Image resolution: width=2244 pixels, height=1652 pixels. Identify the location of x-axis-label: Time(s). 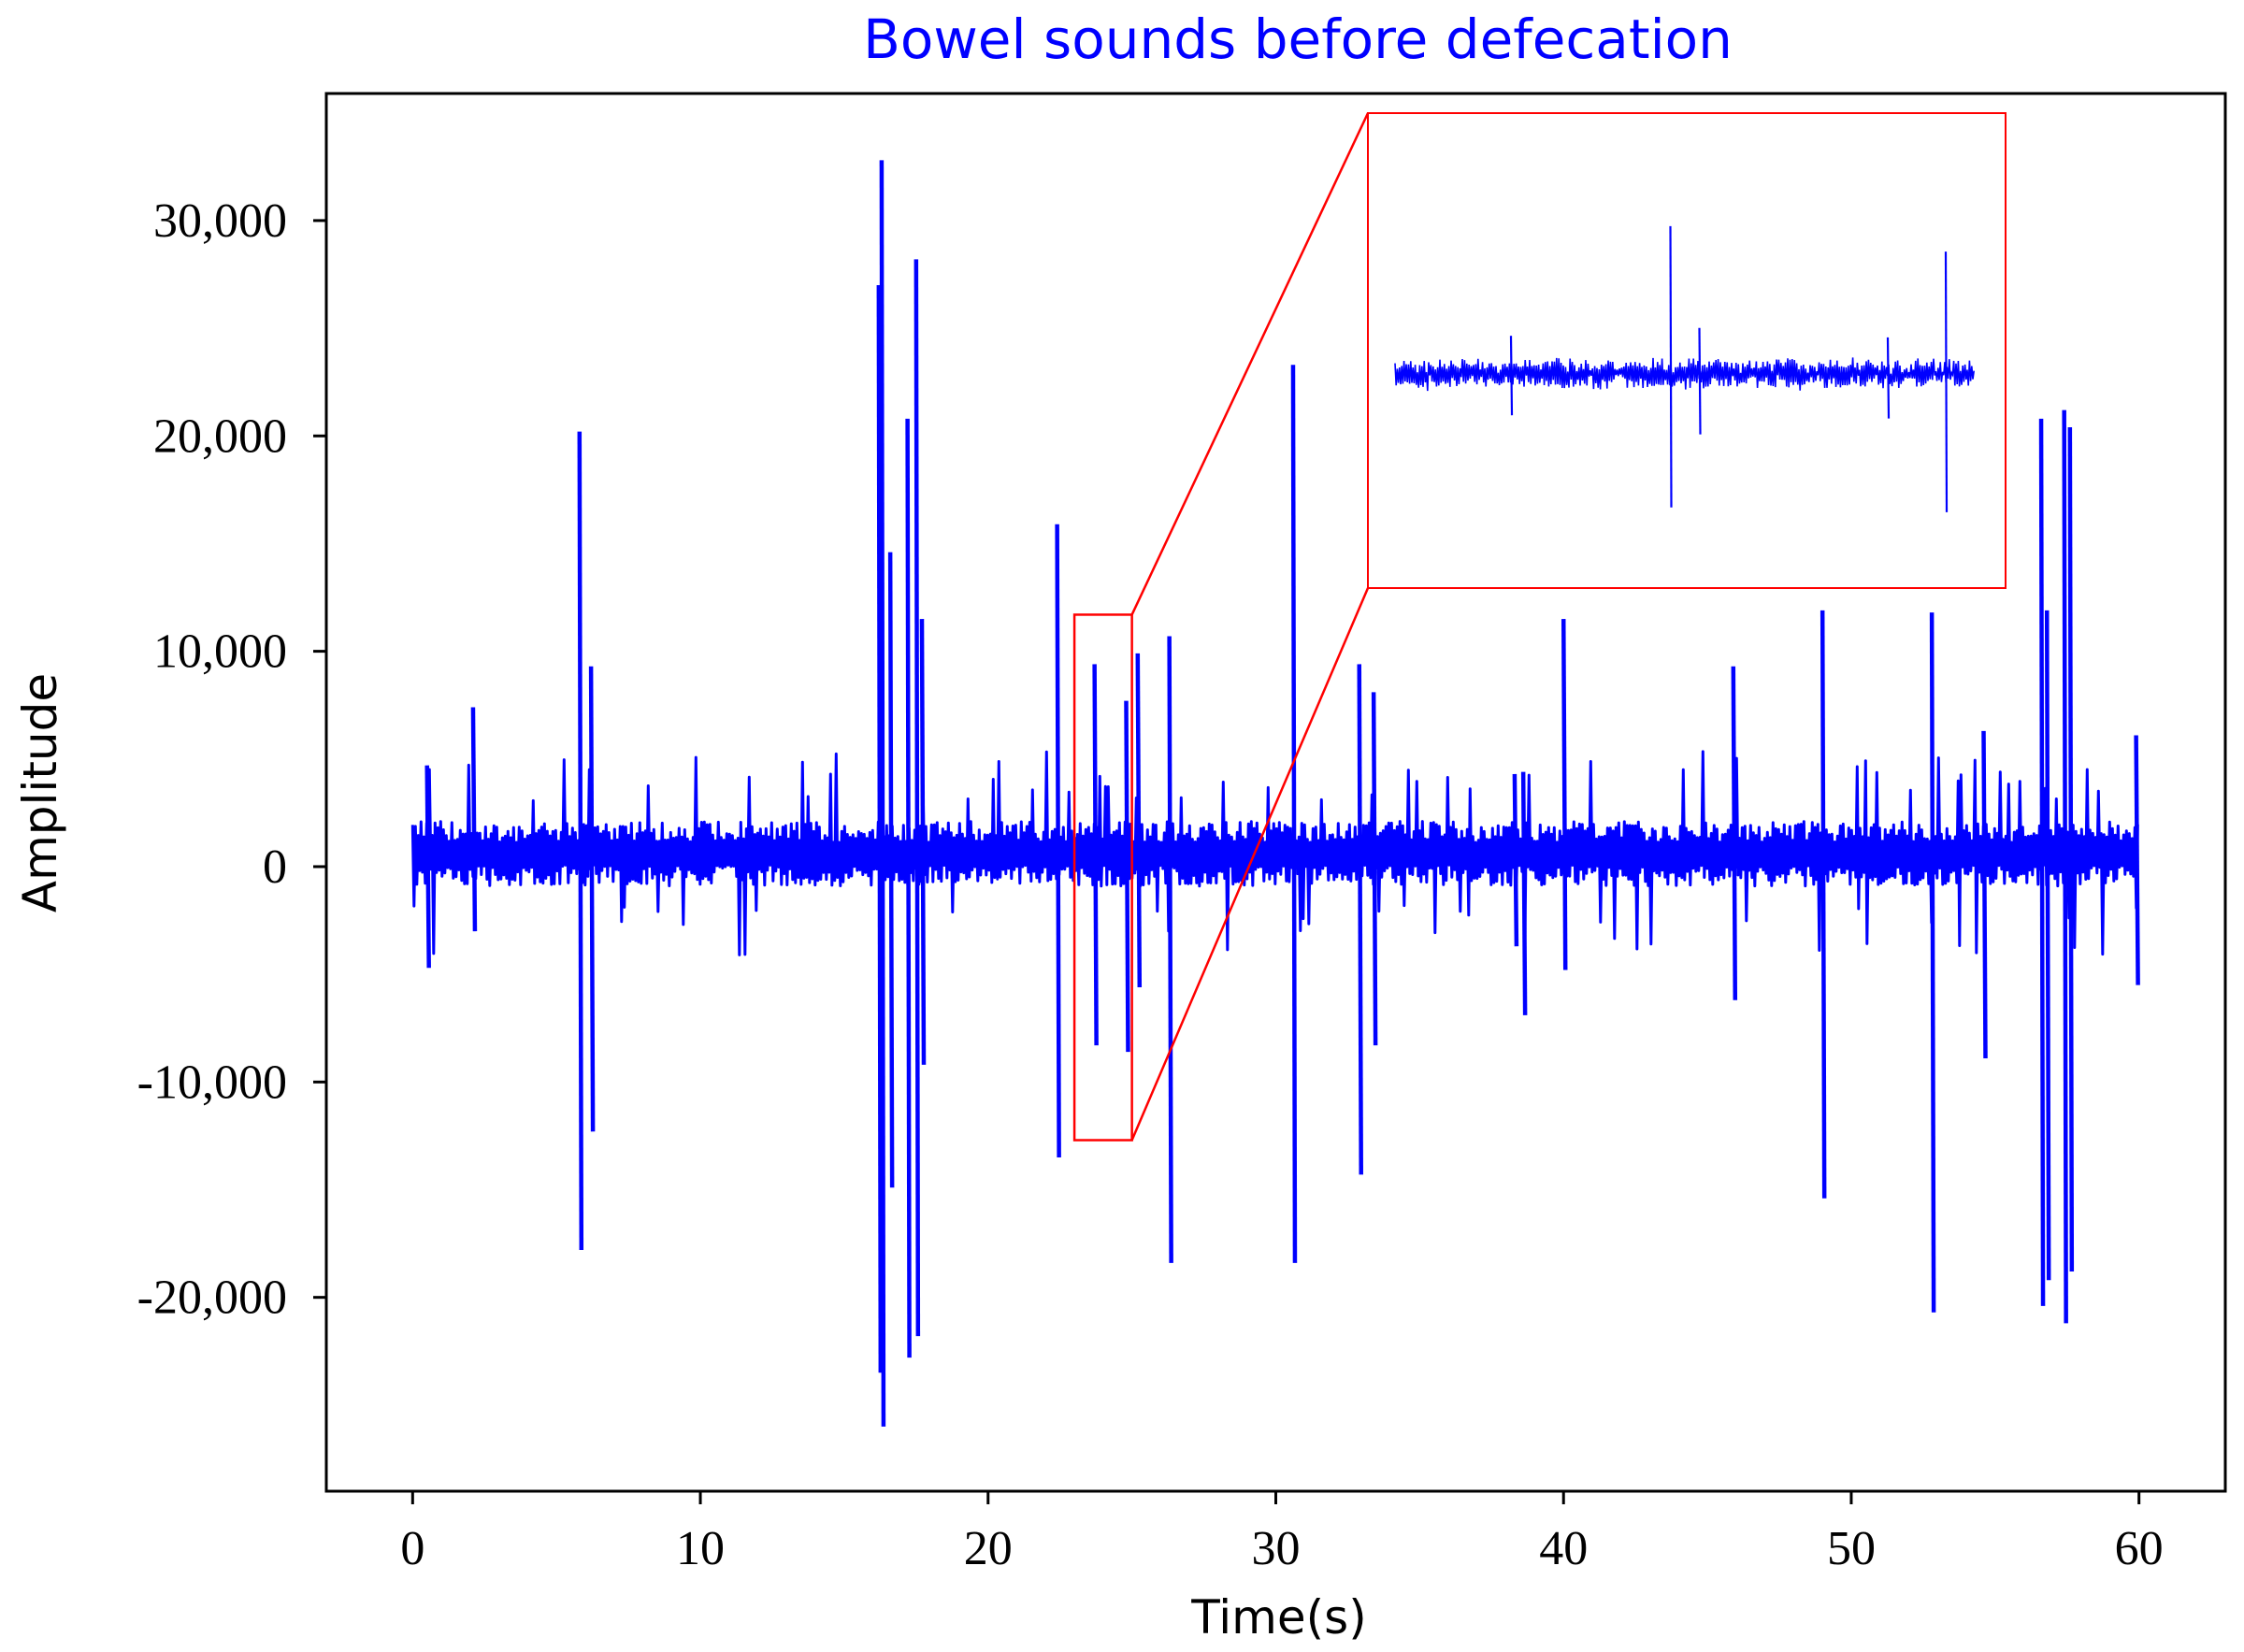
(1278, 1618).